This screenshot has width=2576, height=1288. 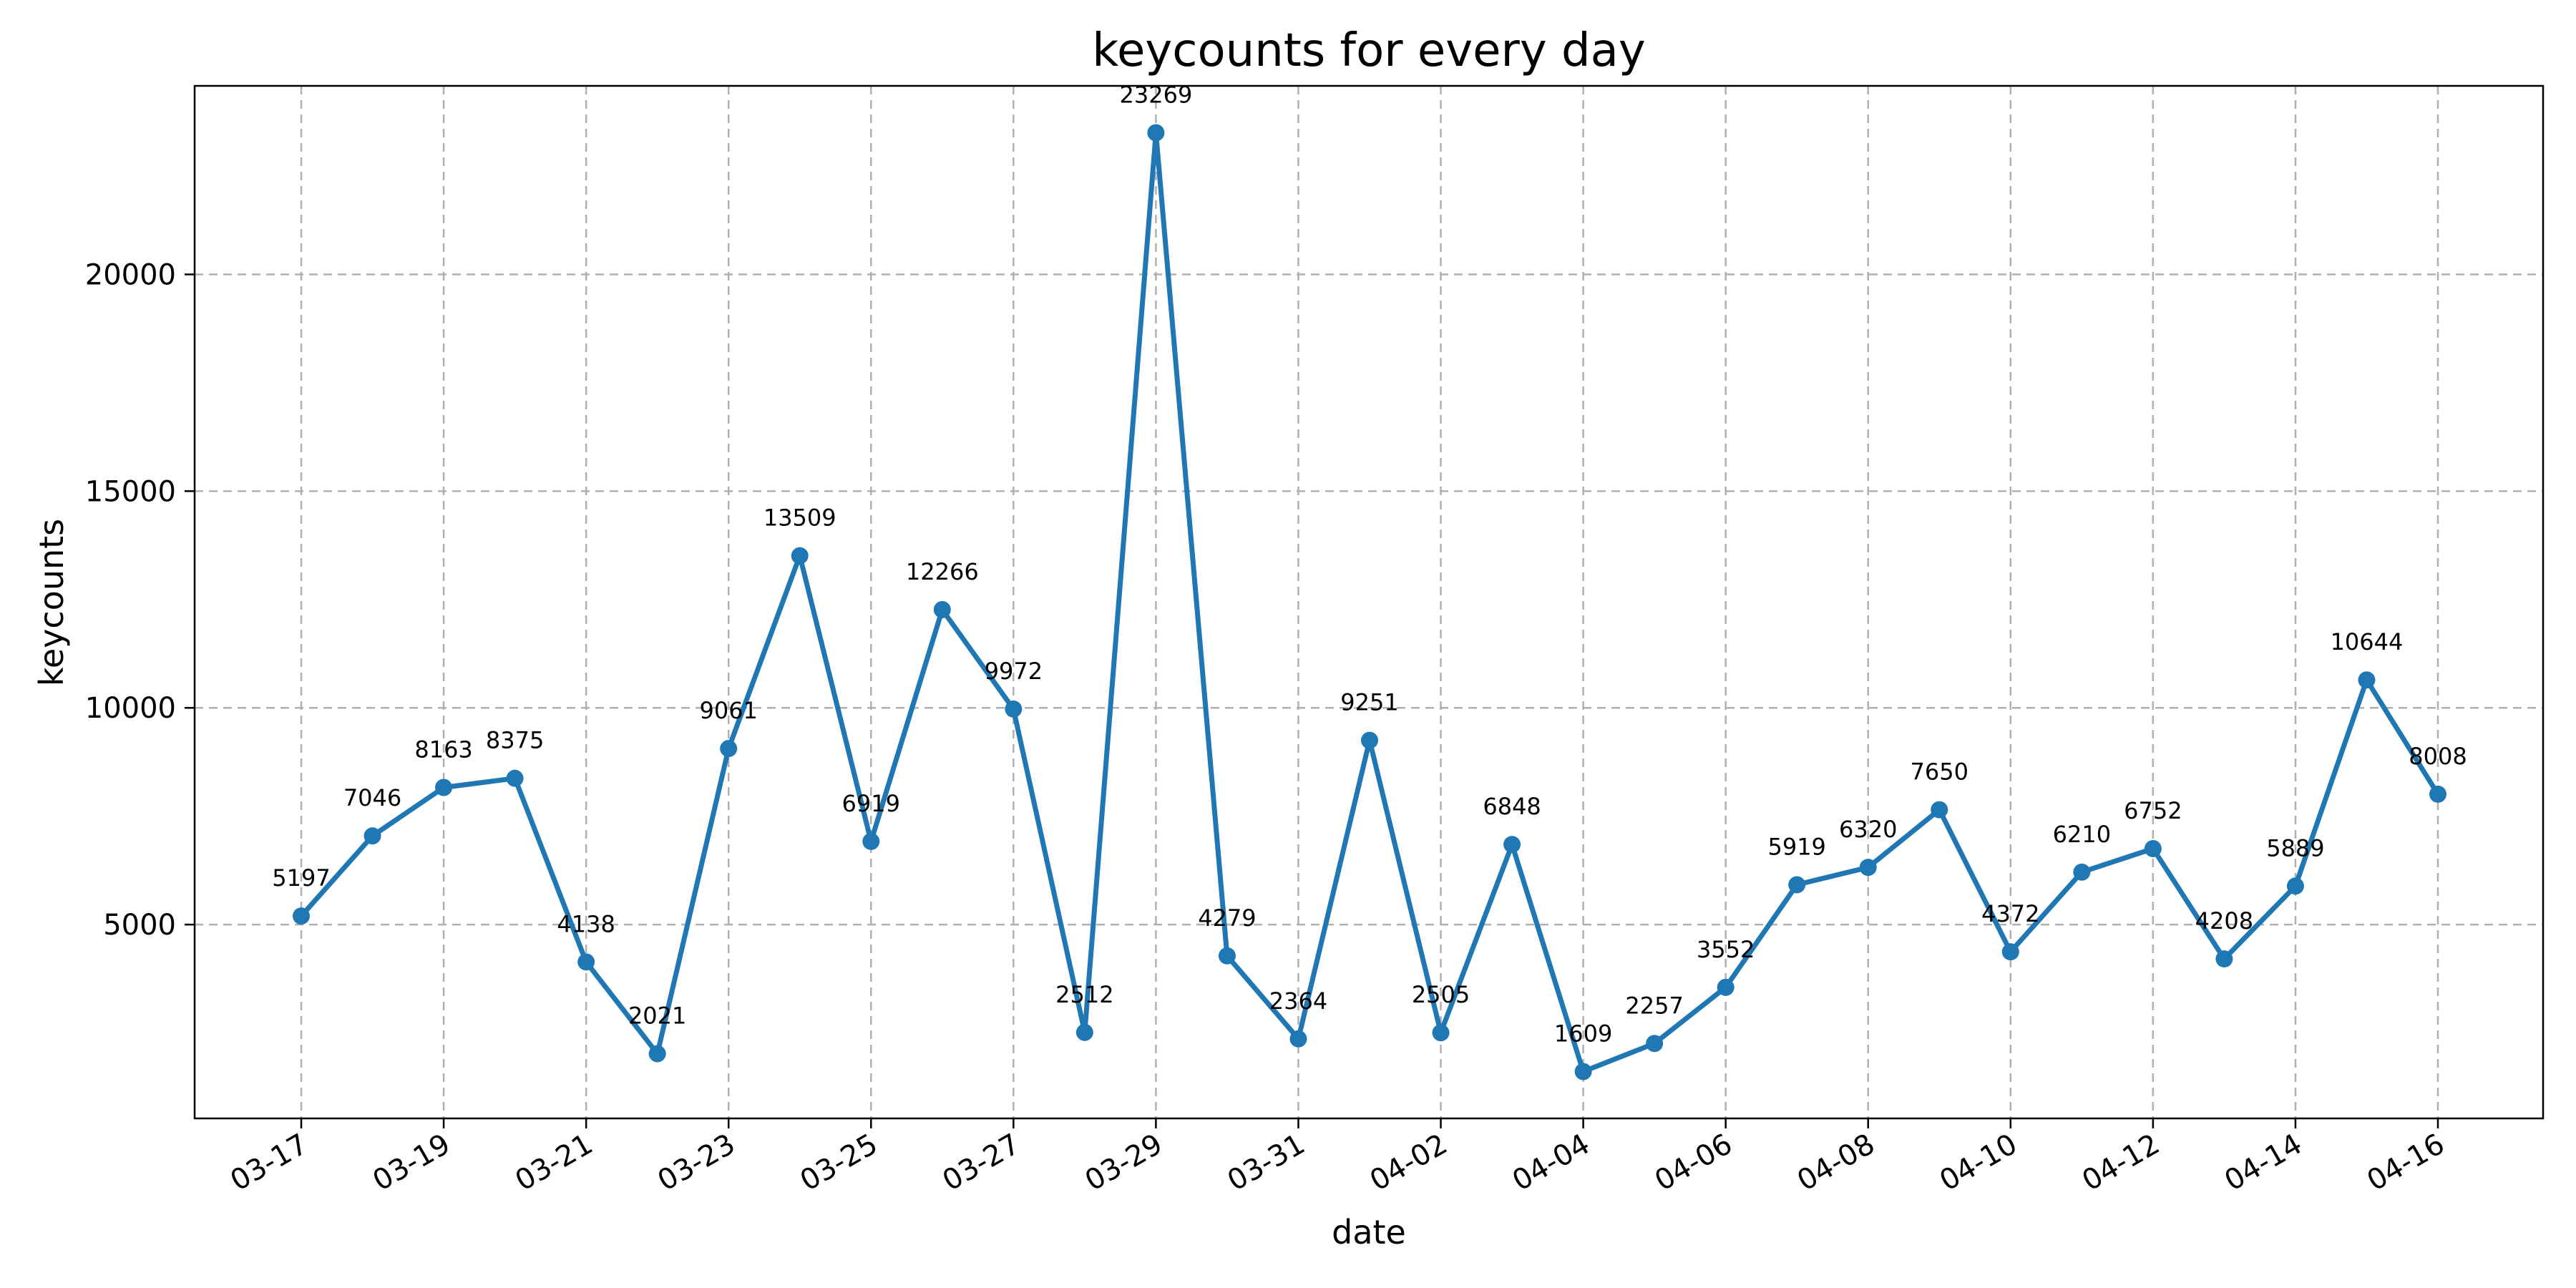 I want to click on data-label: 7046, so click(x=372, y=797).